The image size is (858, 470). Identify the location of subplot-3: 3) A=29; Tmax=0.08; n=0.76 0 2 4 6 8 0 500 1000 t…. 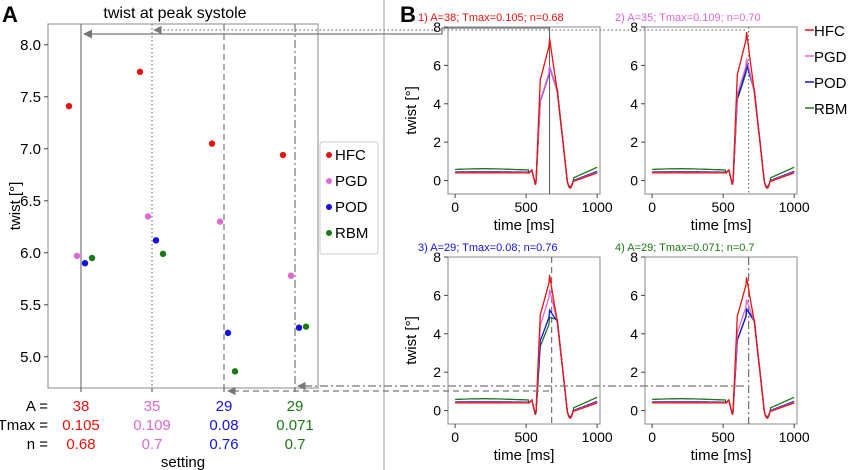
(508, 353).